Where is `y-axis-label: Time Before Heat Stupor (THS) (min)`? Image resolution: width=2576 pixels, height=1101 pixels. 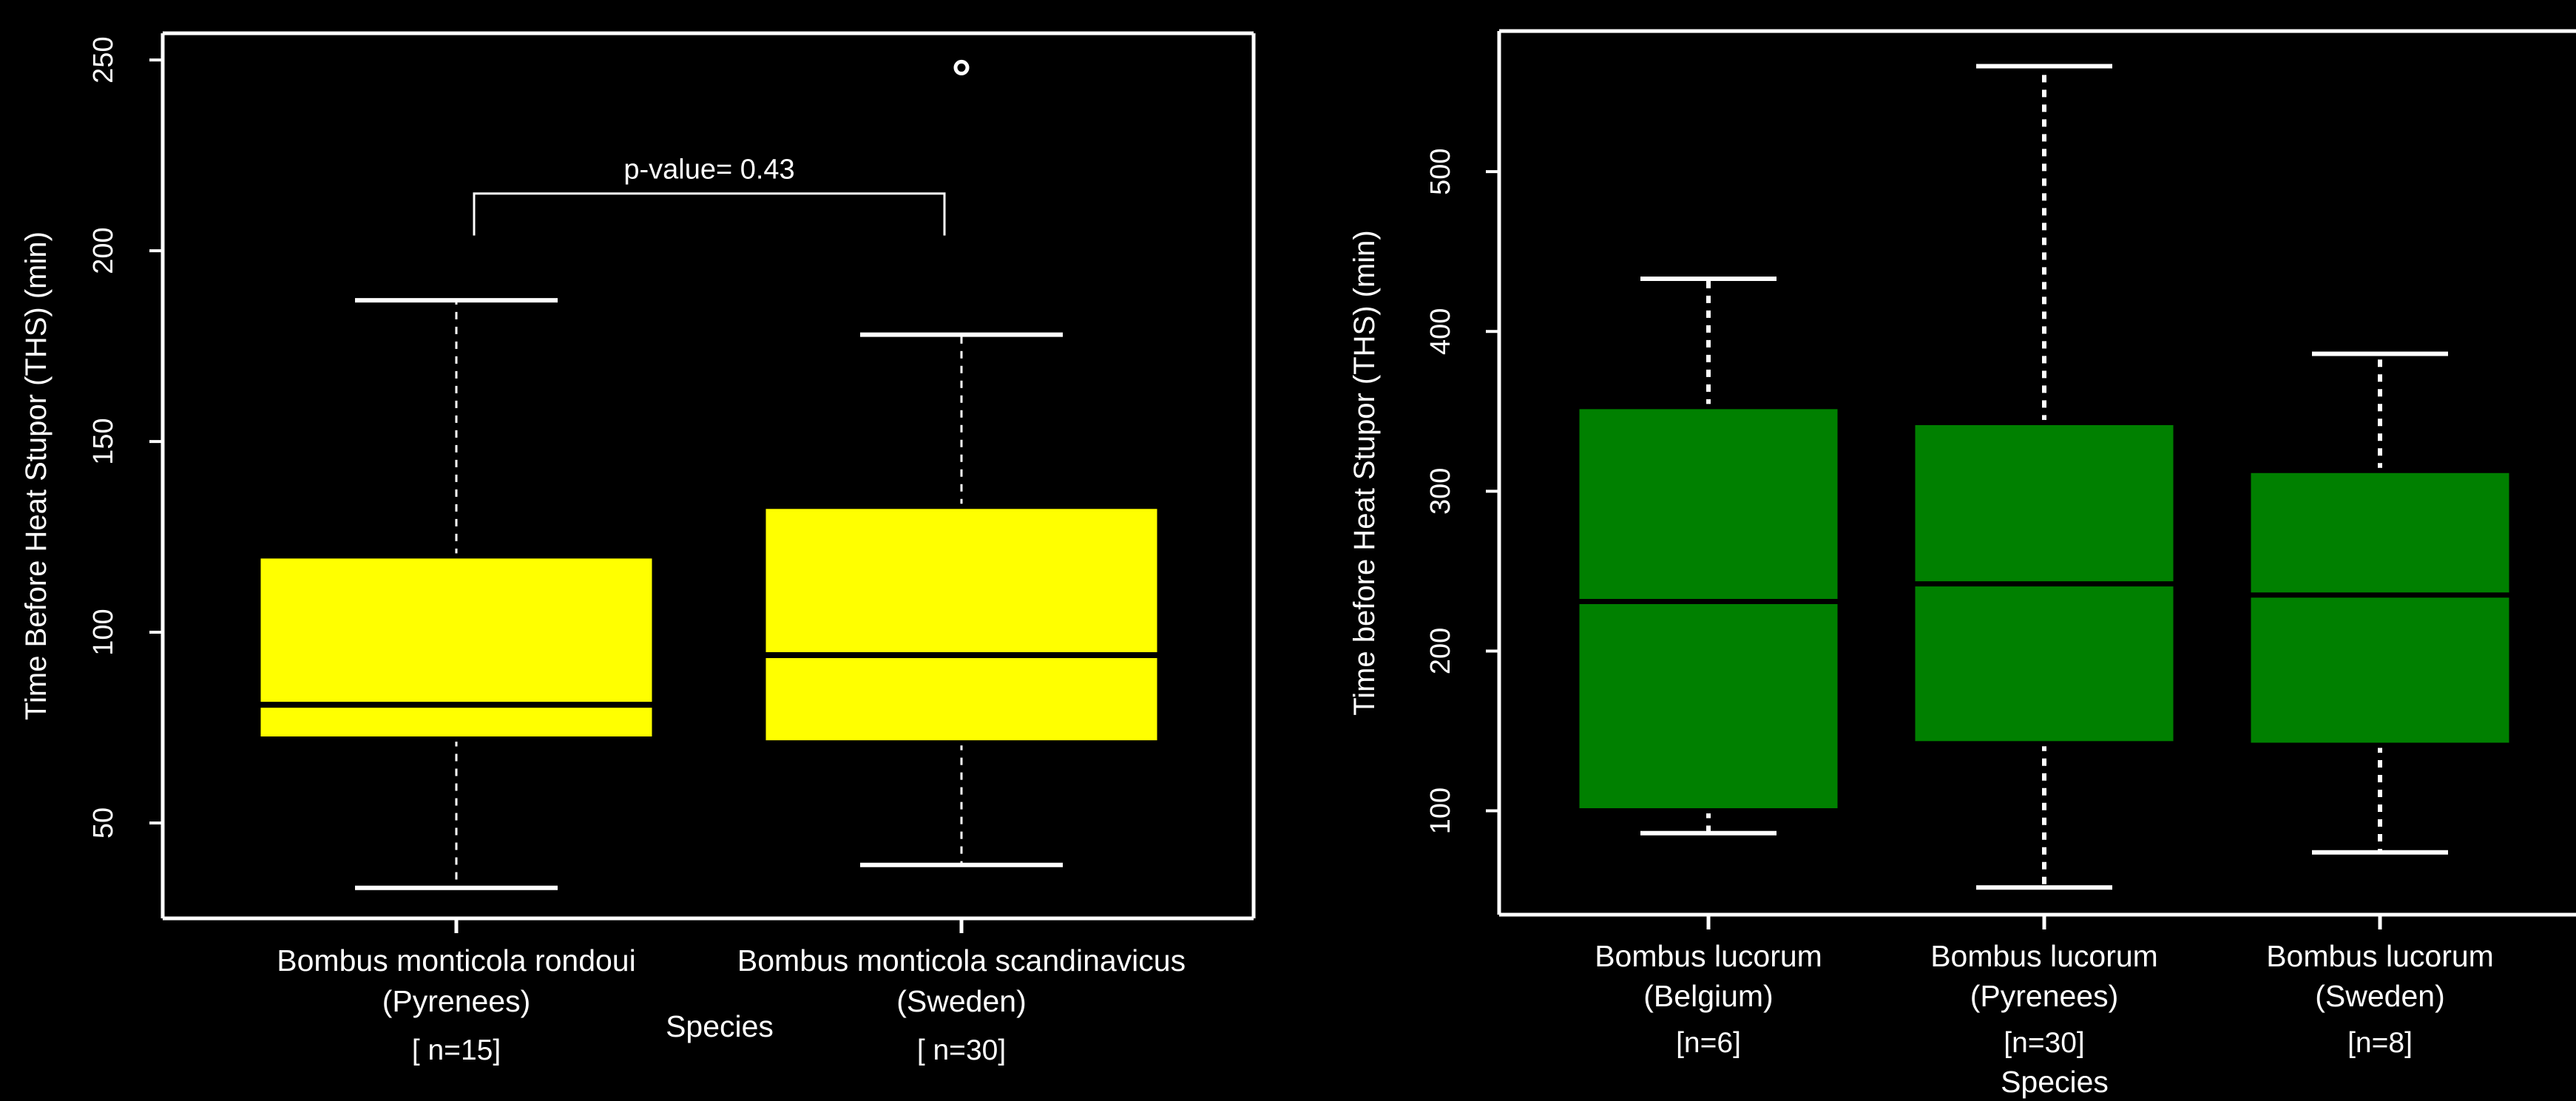 y-axis-label: Time Before Heat Stupor (THS) (min) is located at coordinates (36, 475).